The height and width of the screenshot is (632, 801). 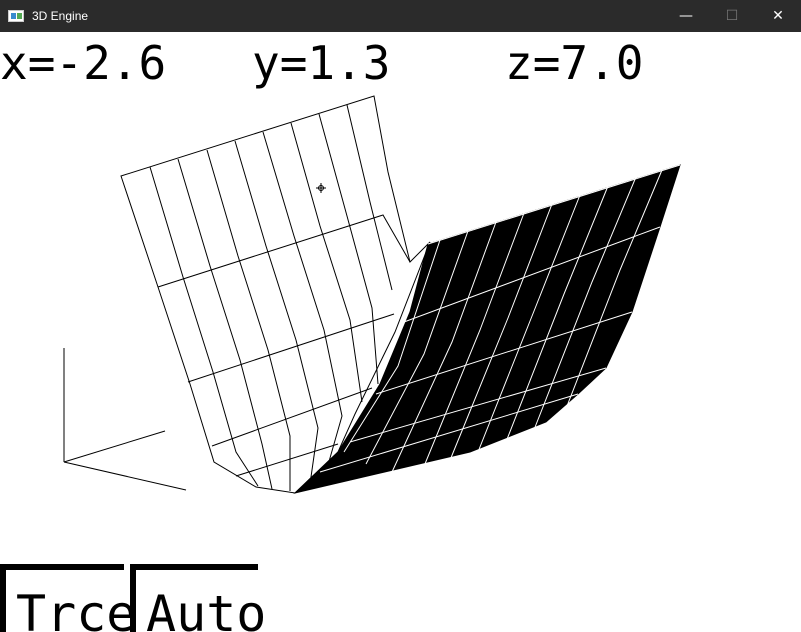 I want to click on minimize-button: —, so click(x=686, y=16).